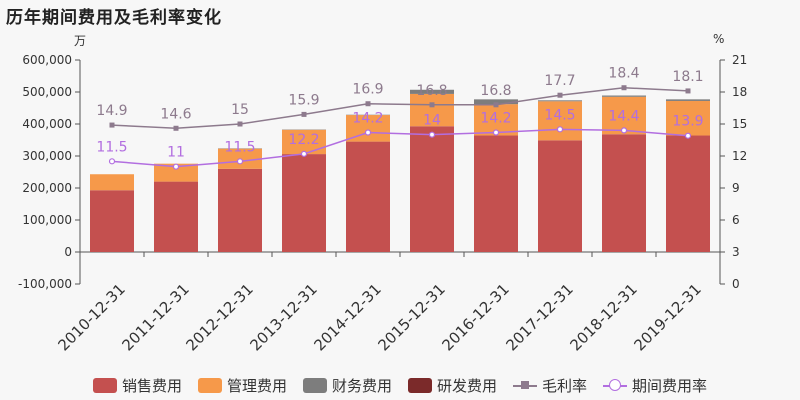  I want to click on right-axis-tick-label: 9, so click(736, 188).